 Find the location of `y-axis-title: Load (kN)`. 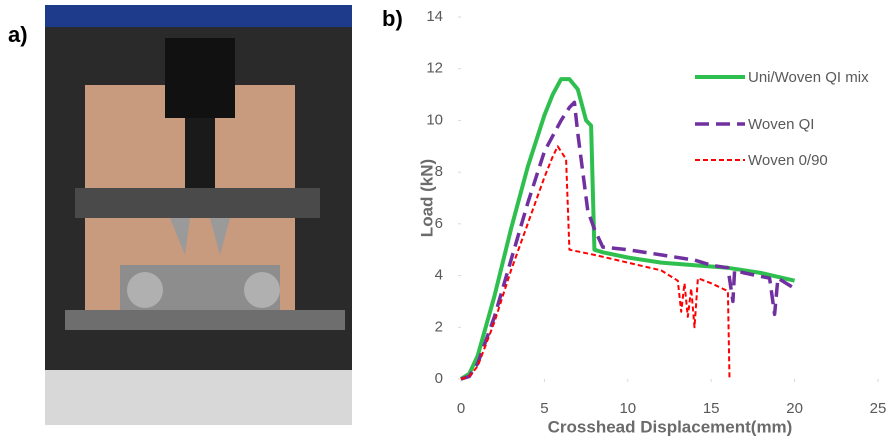

y-axis-title: Load (kN) is located at coordinates (426, 198).